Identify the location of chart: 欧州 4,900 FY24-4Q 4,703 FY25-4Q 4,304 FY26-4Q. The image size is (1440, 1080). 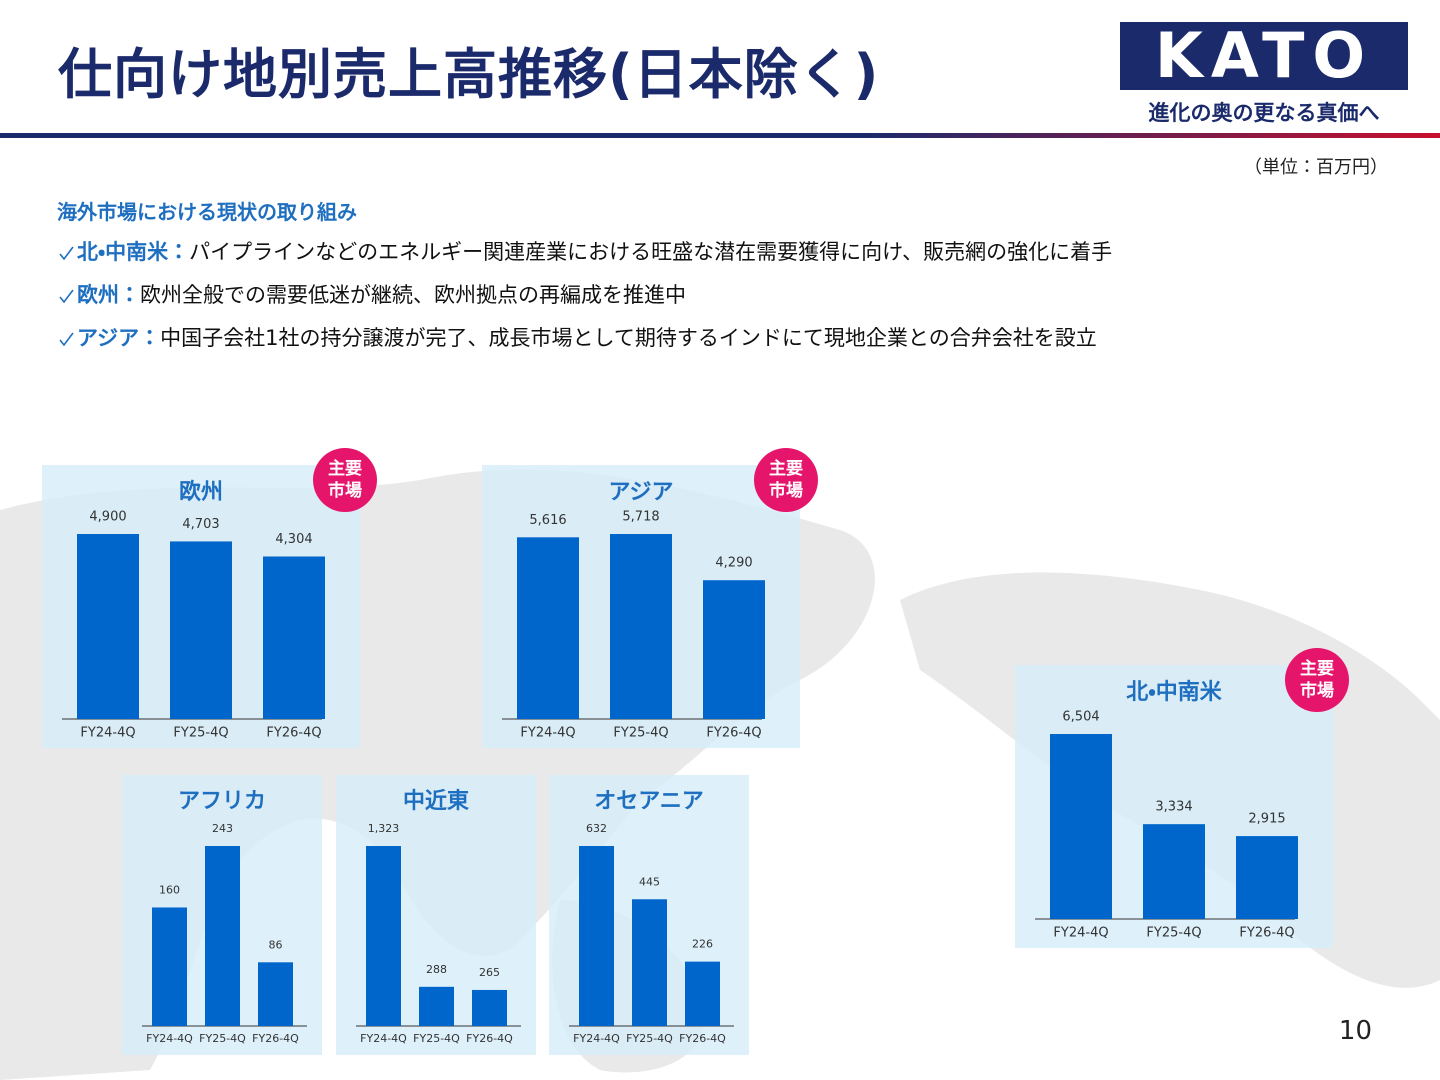
(193, 610).